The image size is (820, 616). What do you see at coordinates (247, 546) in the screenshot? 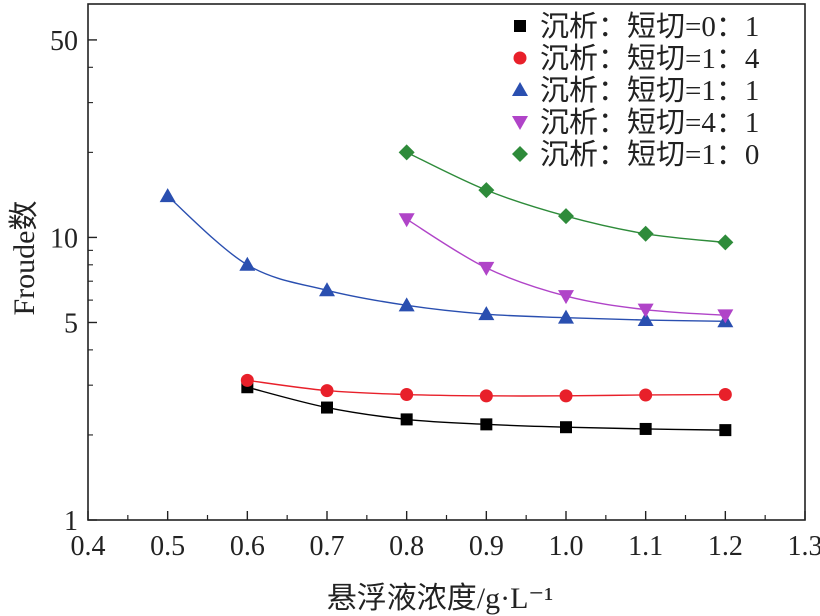
I see `x-tick-label: 0.6` at bounding box center [247, 546].